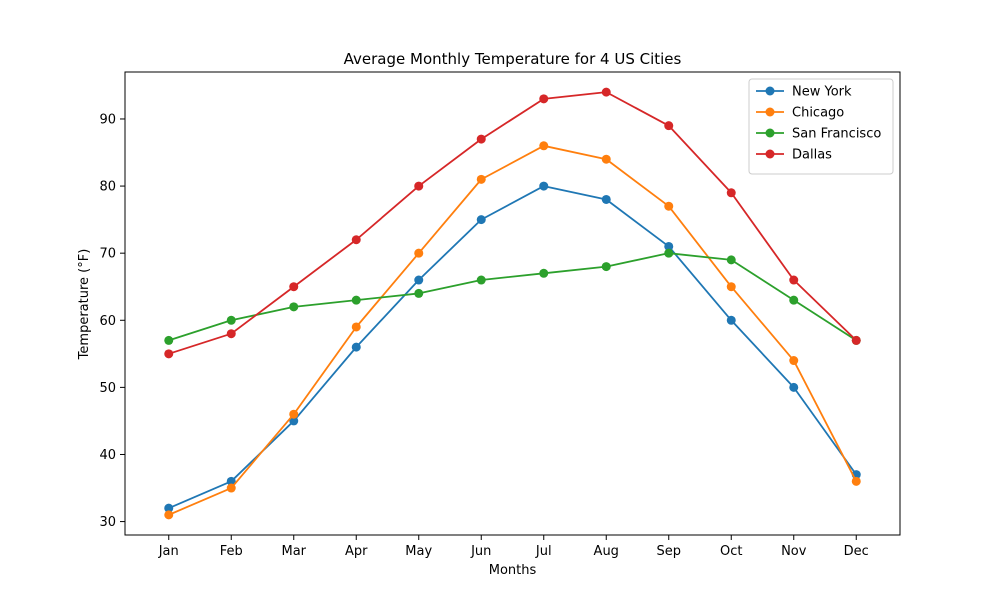  Describe the element at coordinates (107, 522) in the screenshot. I see `y-tick-label: 30` at that location.